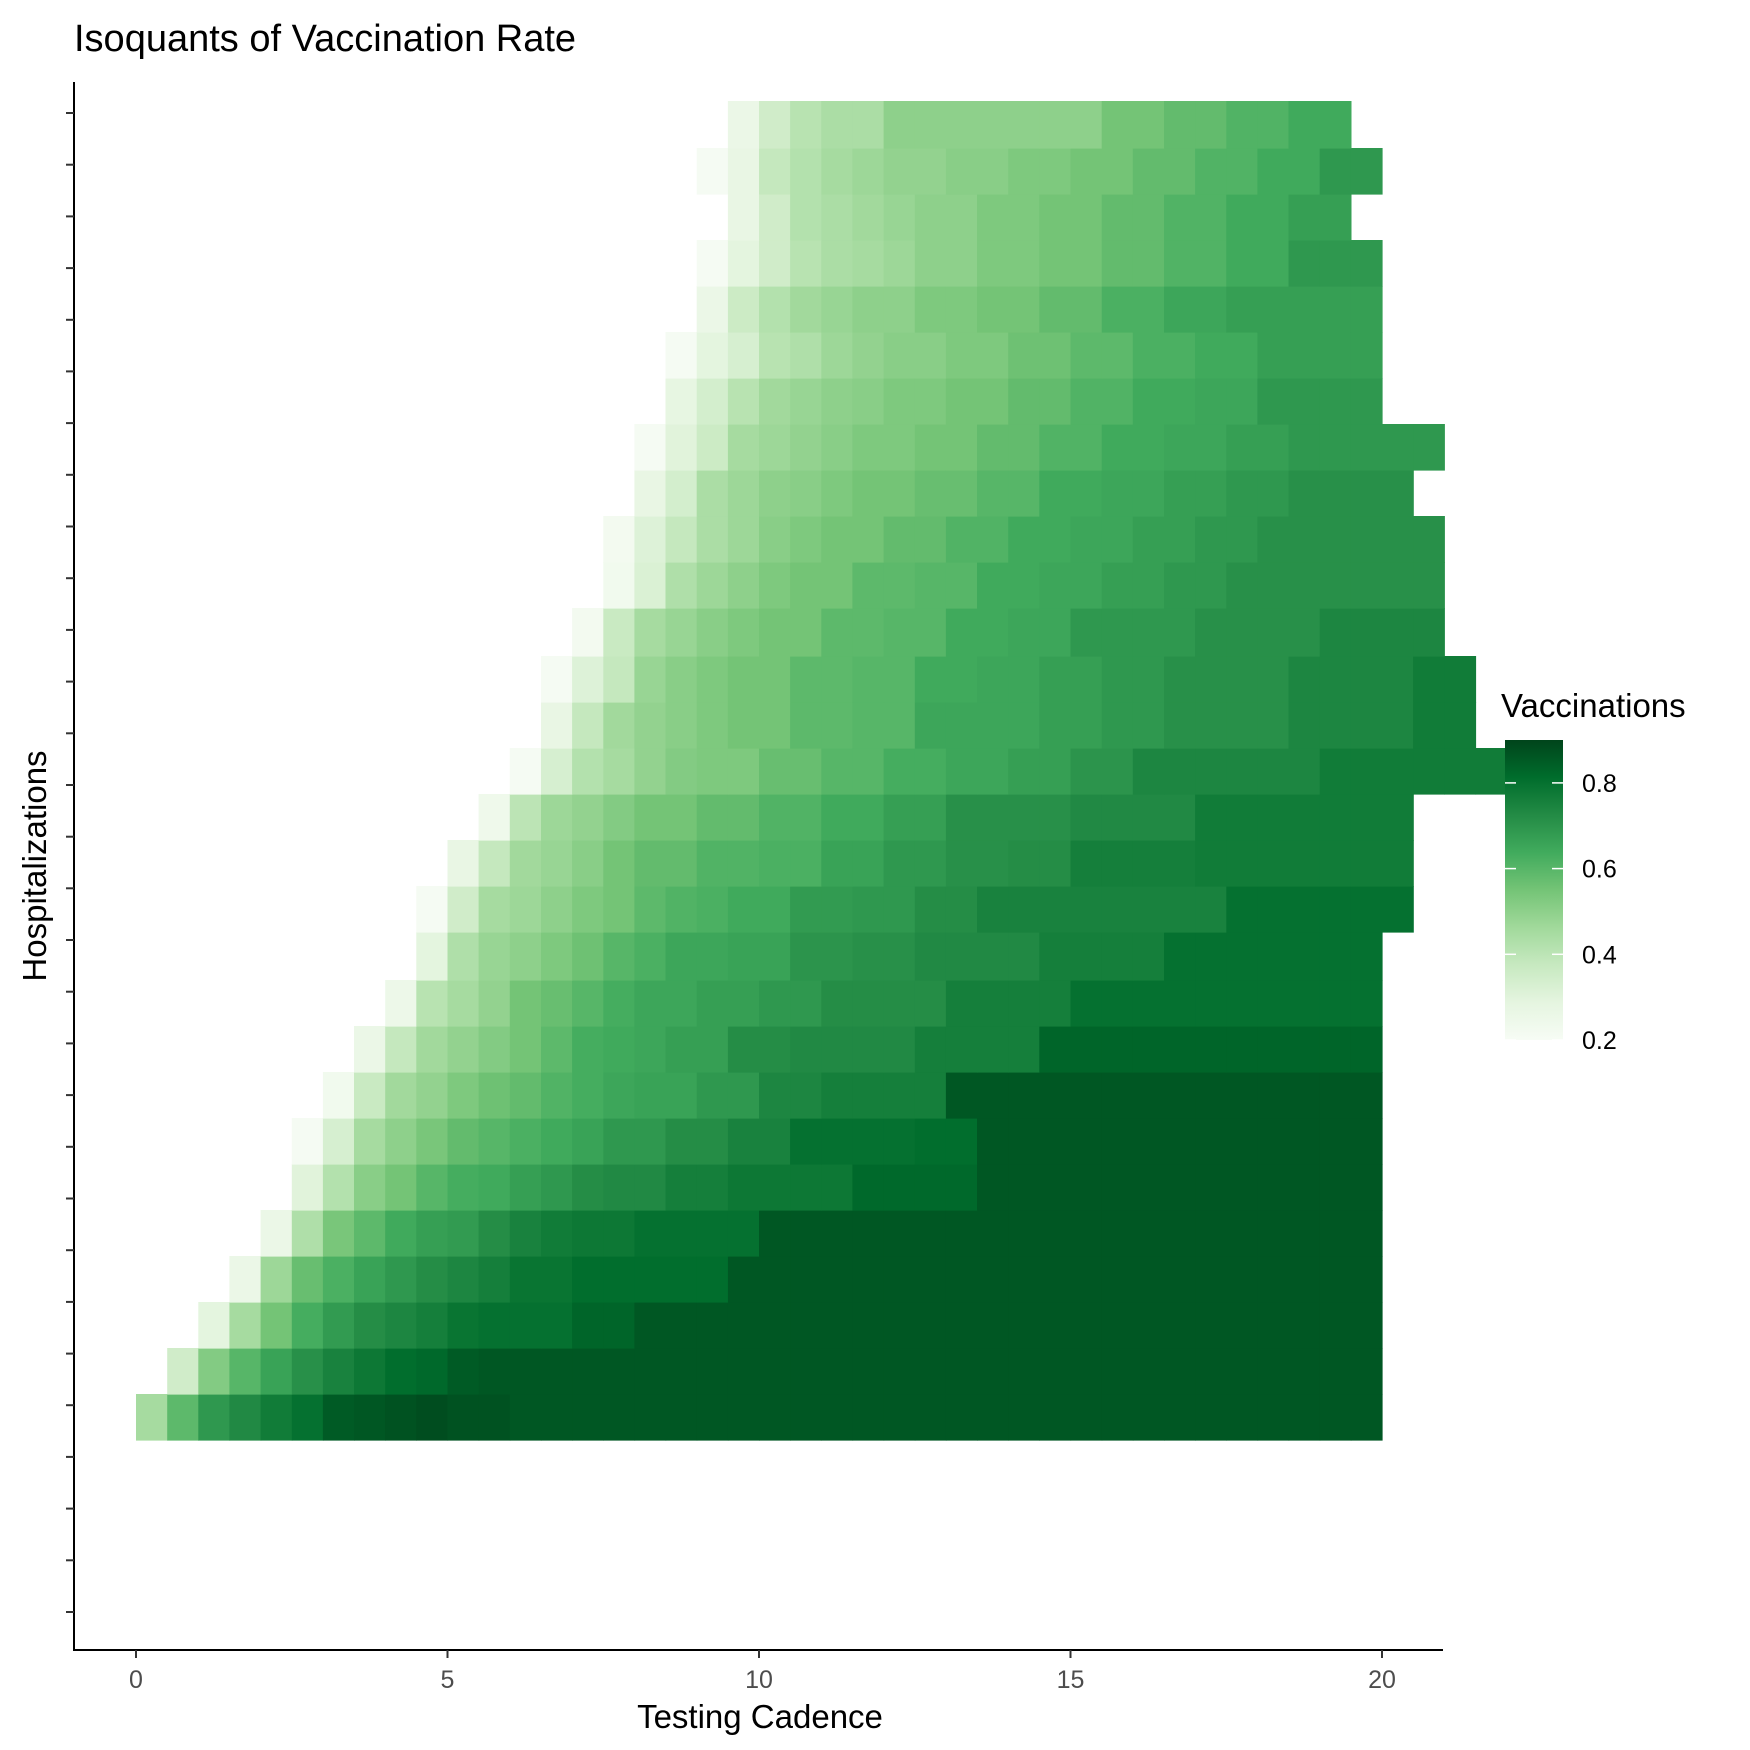 This screenshot has height=1750, width=1750. Describe the element at coordinates (70, 862) in the screenshot. I see `y-ticks` at that location.